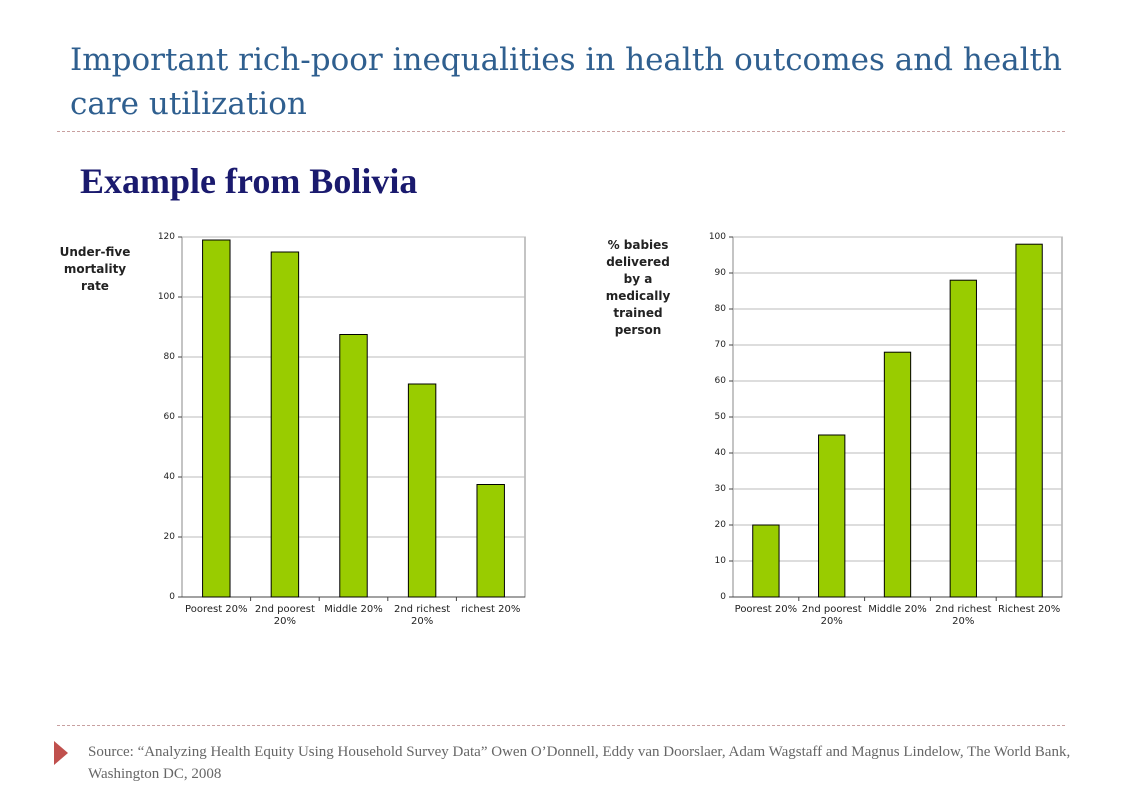  What do you see at coordinates (720, 489) in the screenshot?
I see `y-tick-label: 30` at bounding box center [720, 489].